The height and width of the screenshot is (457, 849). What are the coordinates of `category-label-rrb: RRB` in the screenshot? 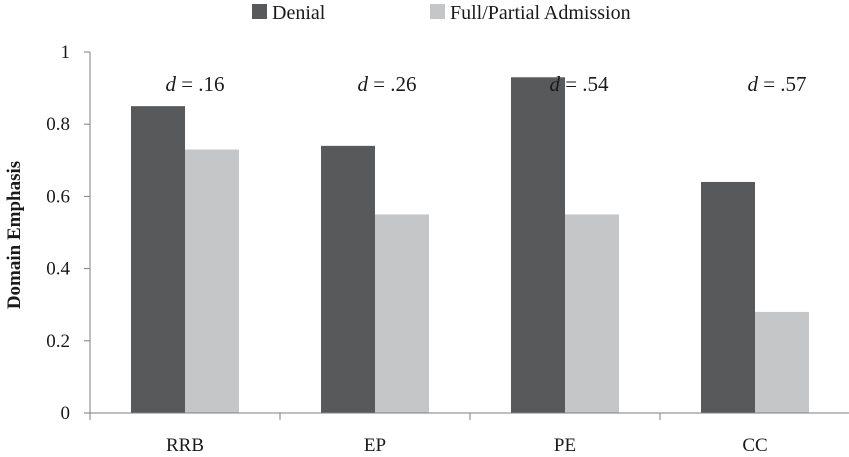 It's located at (185, 445).